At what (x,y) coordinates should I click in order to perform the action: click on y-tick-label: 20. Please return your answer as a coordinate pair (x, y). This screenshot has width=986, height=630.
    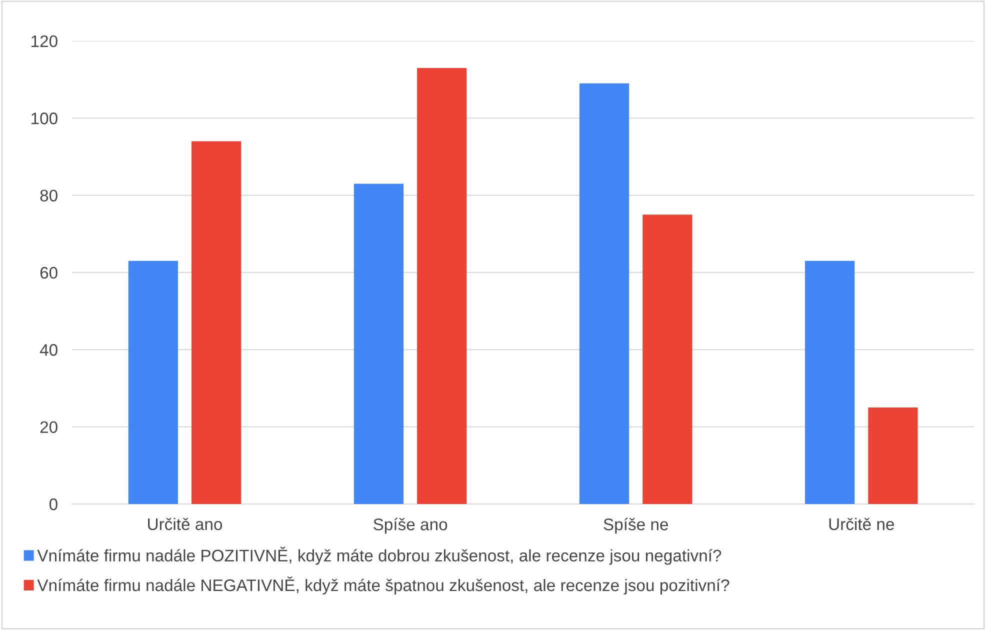
    Looking at the image, I should click on (49, 427).